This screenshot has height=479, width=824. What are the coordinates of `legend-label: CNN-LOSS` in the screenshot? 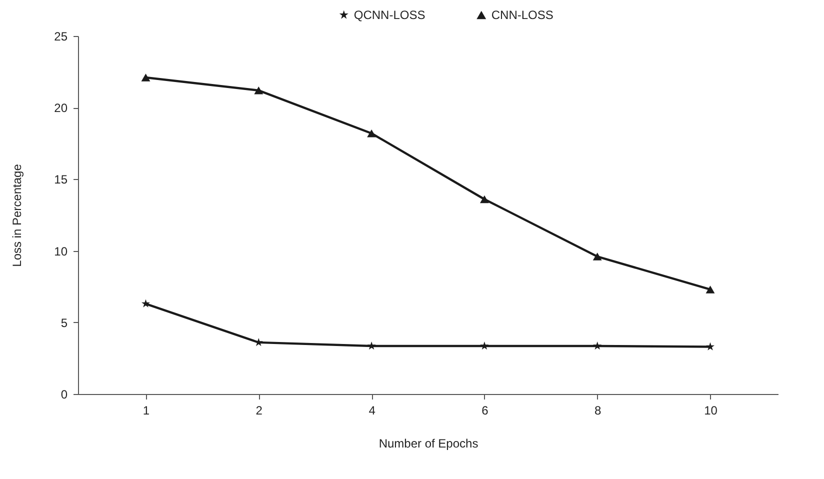 It's located at (522, 15).